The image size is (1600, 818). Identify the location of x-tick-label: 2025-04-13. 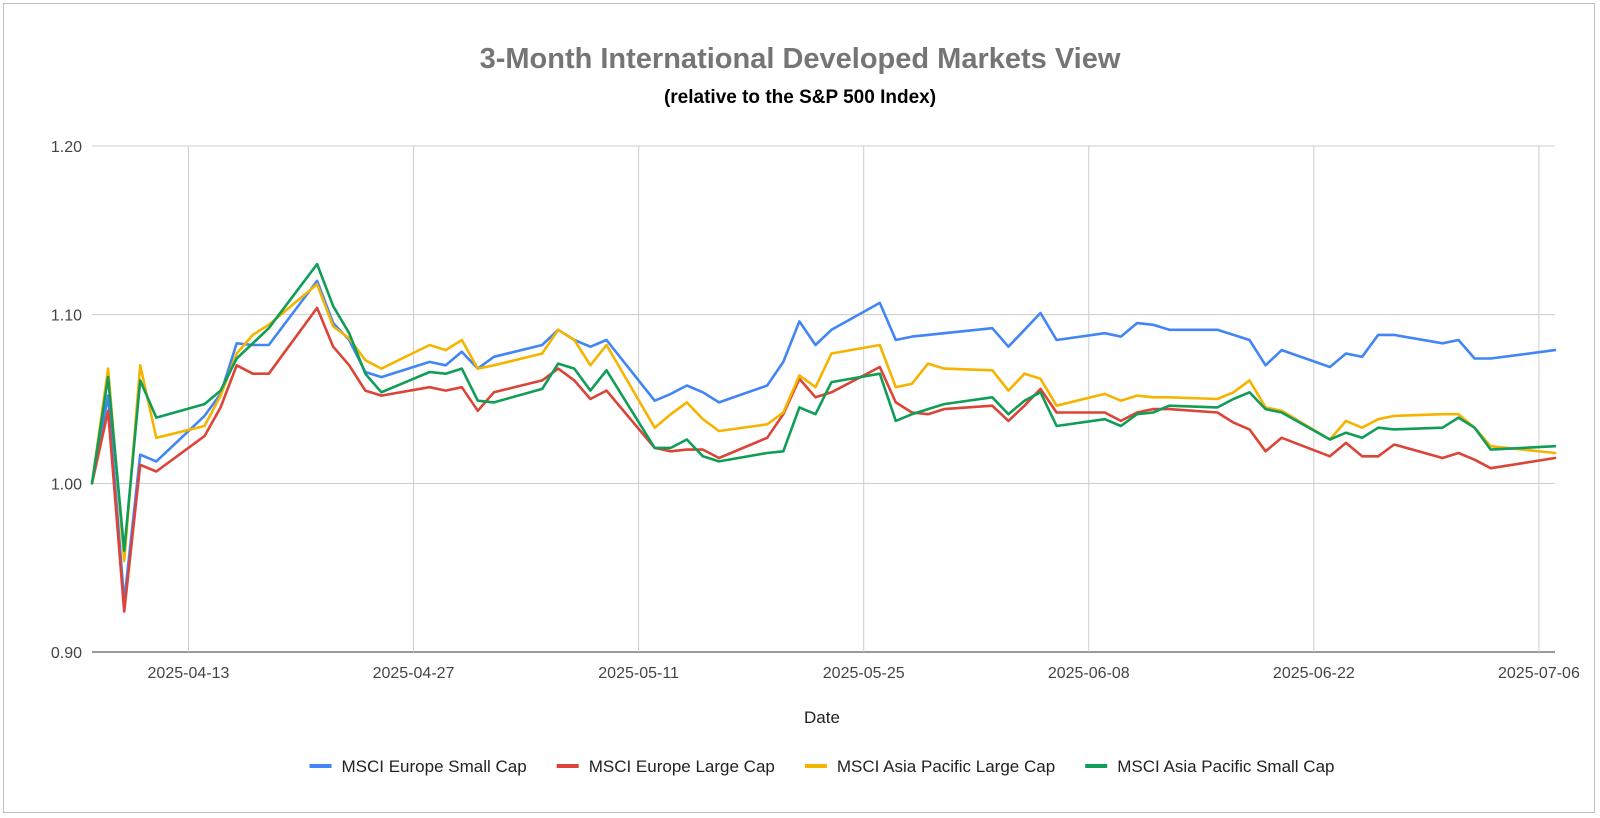
(189, 673).